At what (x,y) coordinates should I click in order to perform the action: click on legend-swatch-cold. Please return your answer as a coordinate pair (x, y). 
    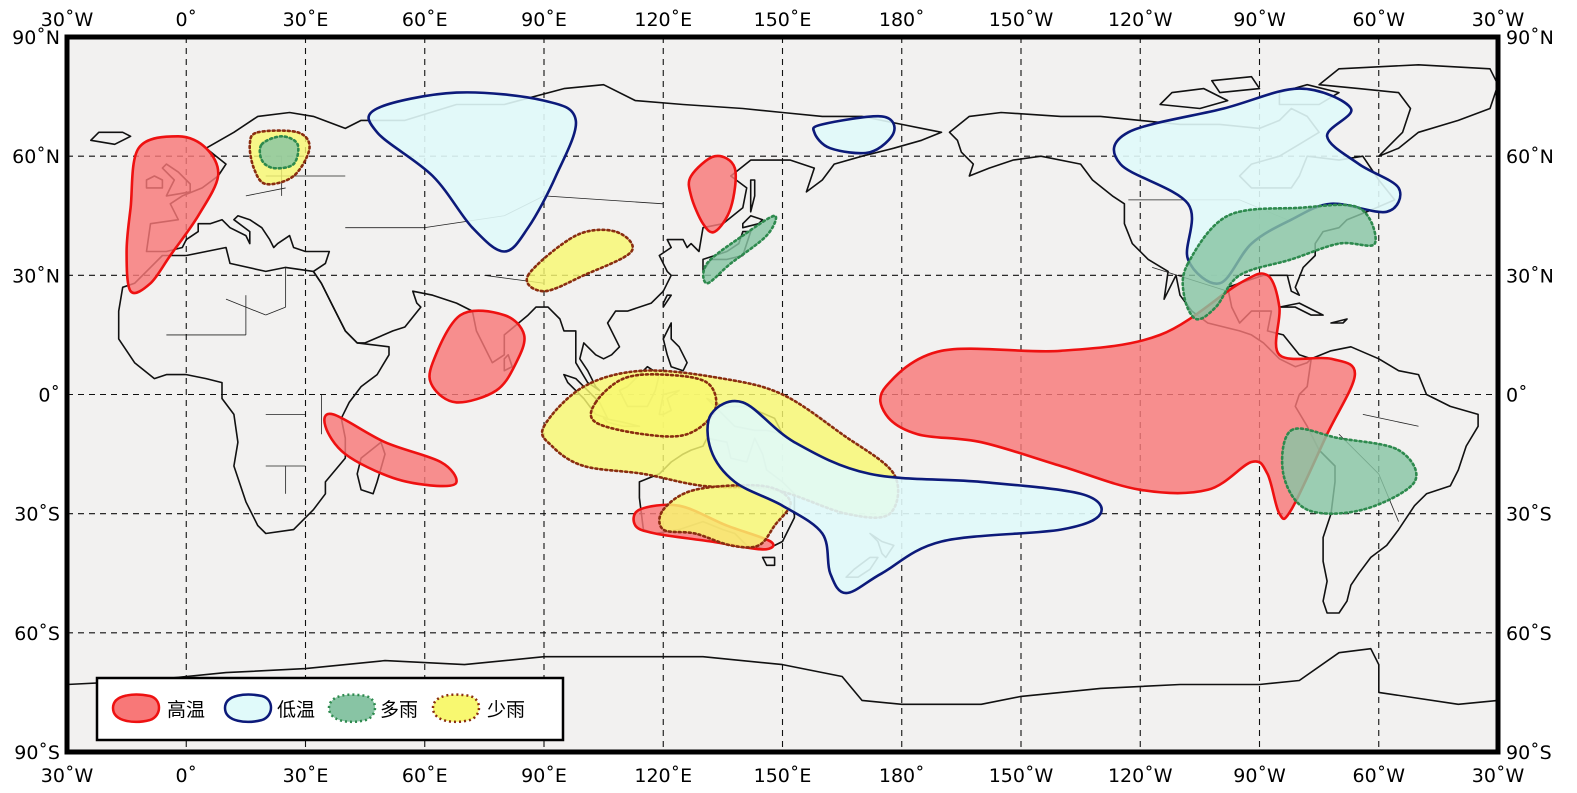
    Looking at the image, I should click on (248, 708).